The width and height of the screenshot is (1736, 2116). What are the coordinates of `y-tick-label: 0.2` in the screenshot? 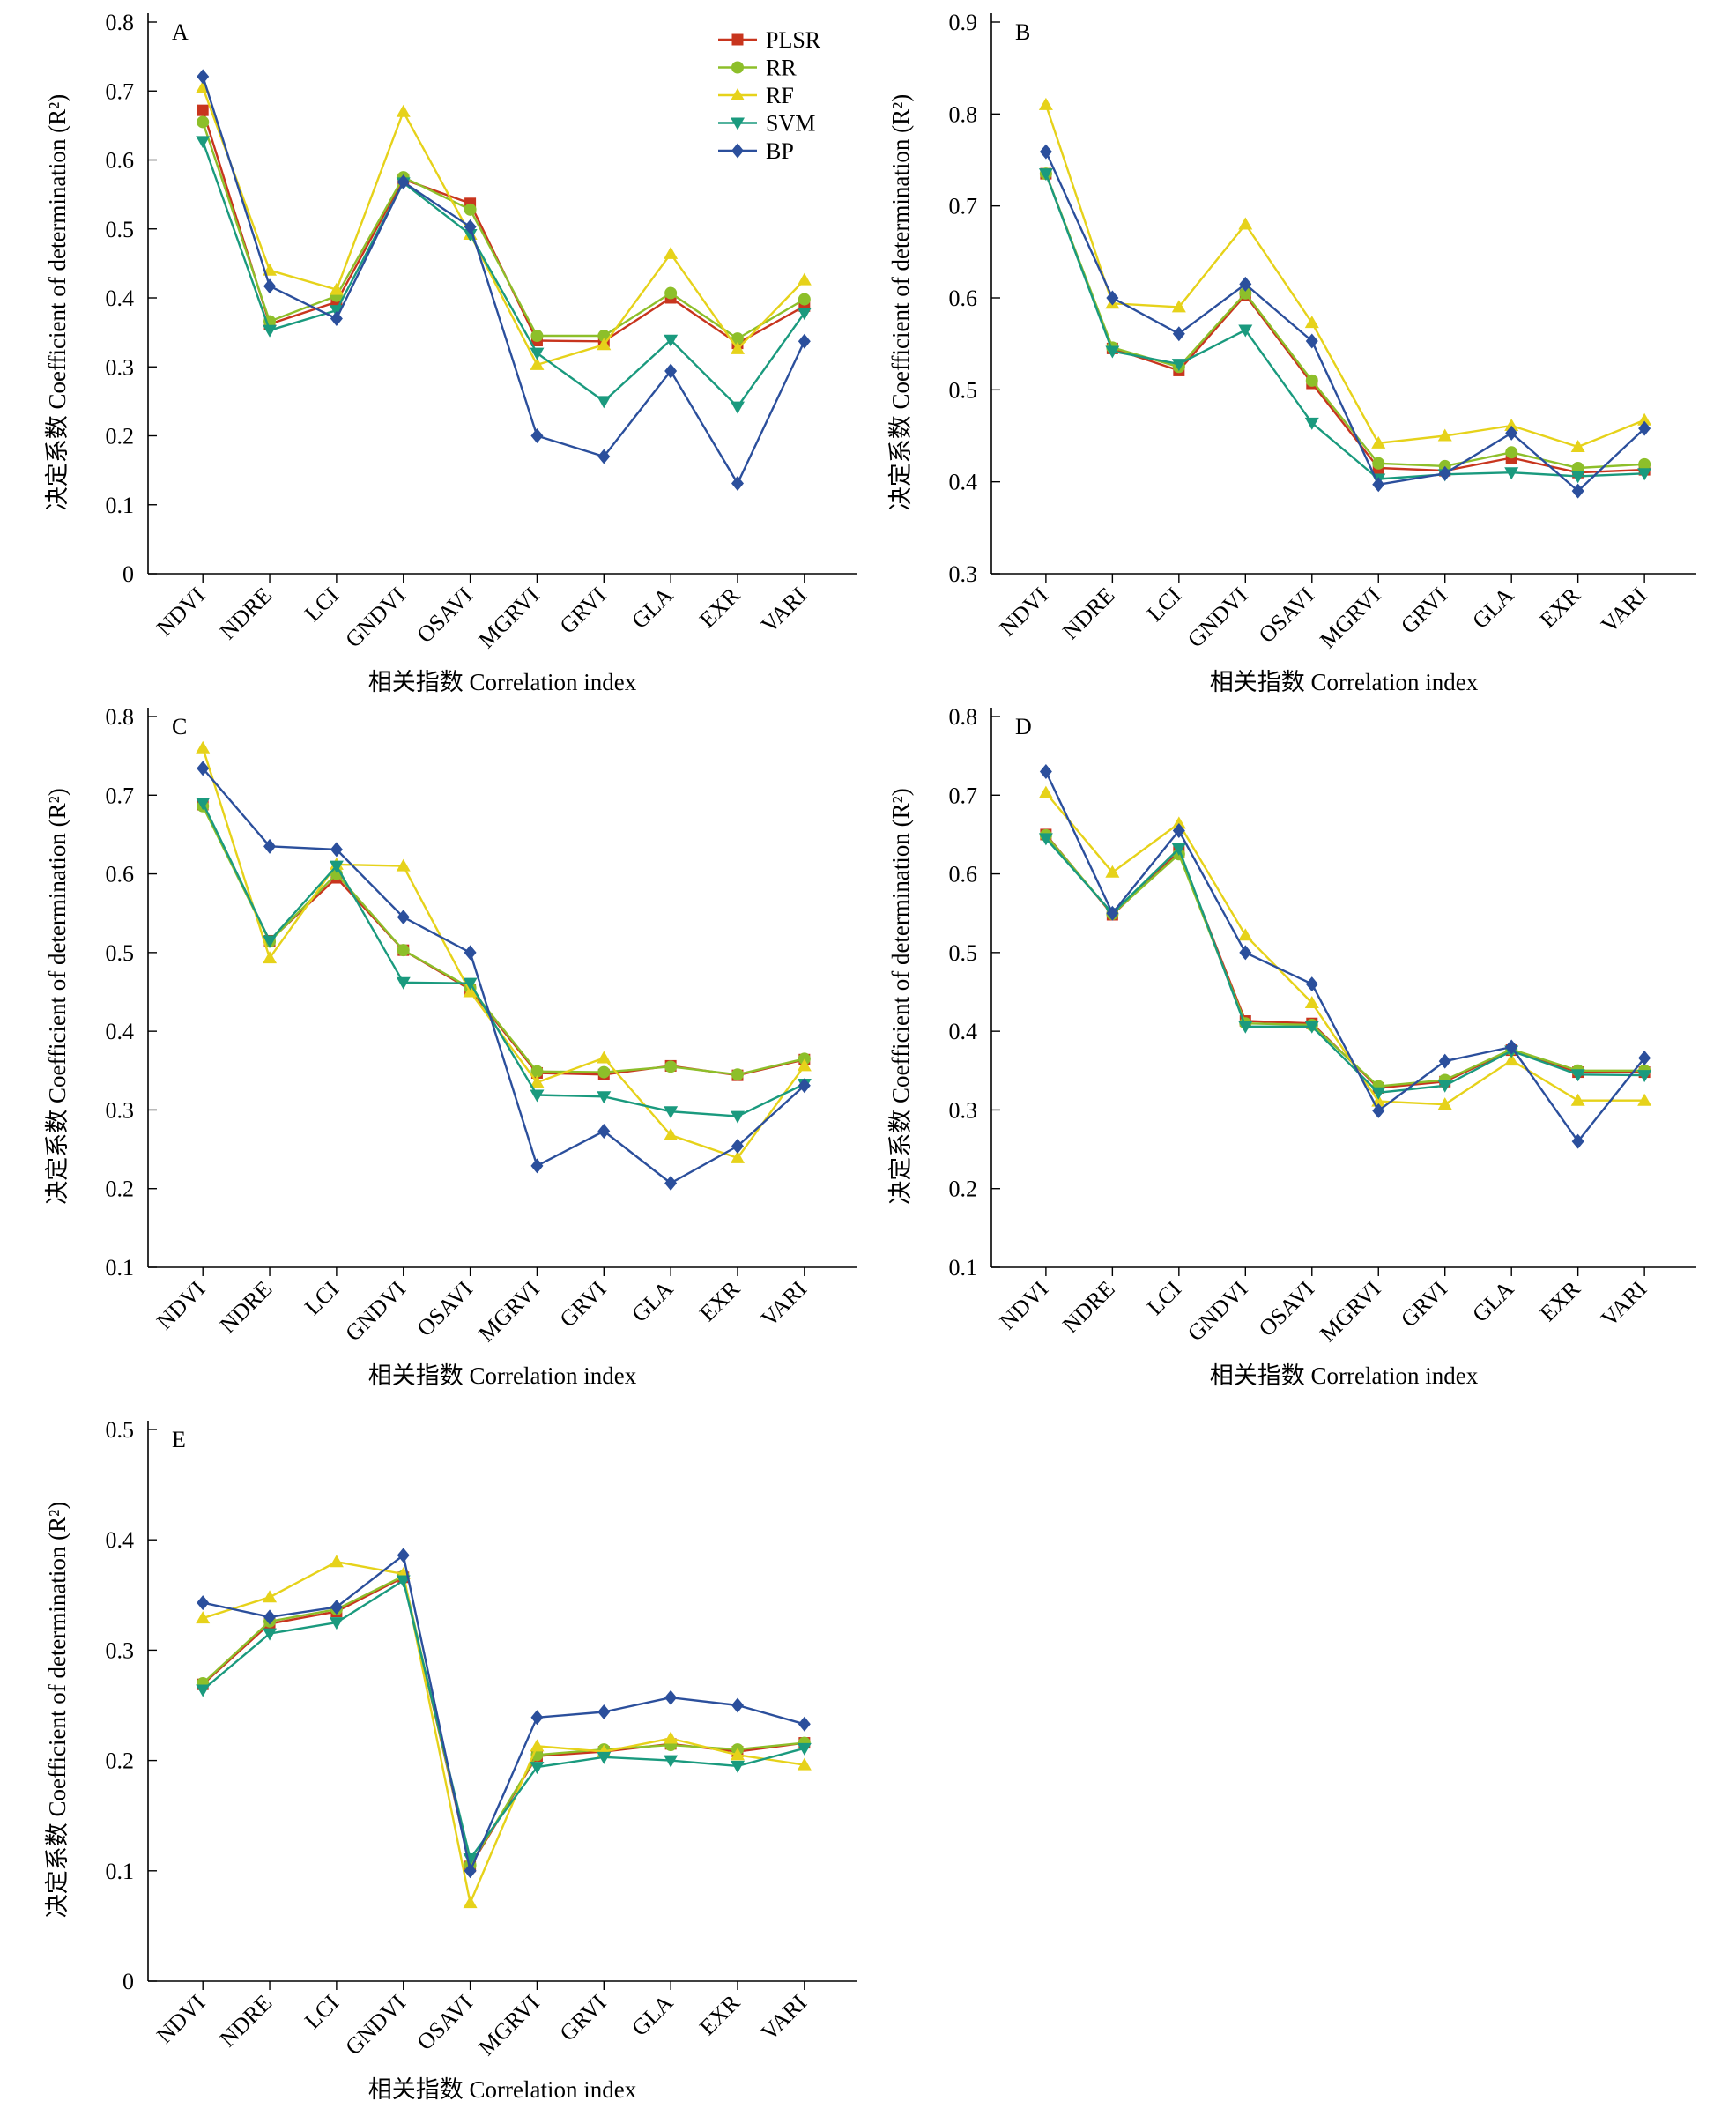 It's located at (120, 1761).